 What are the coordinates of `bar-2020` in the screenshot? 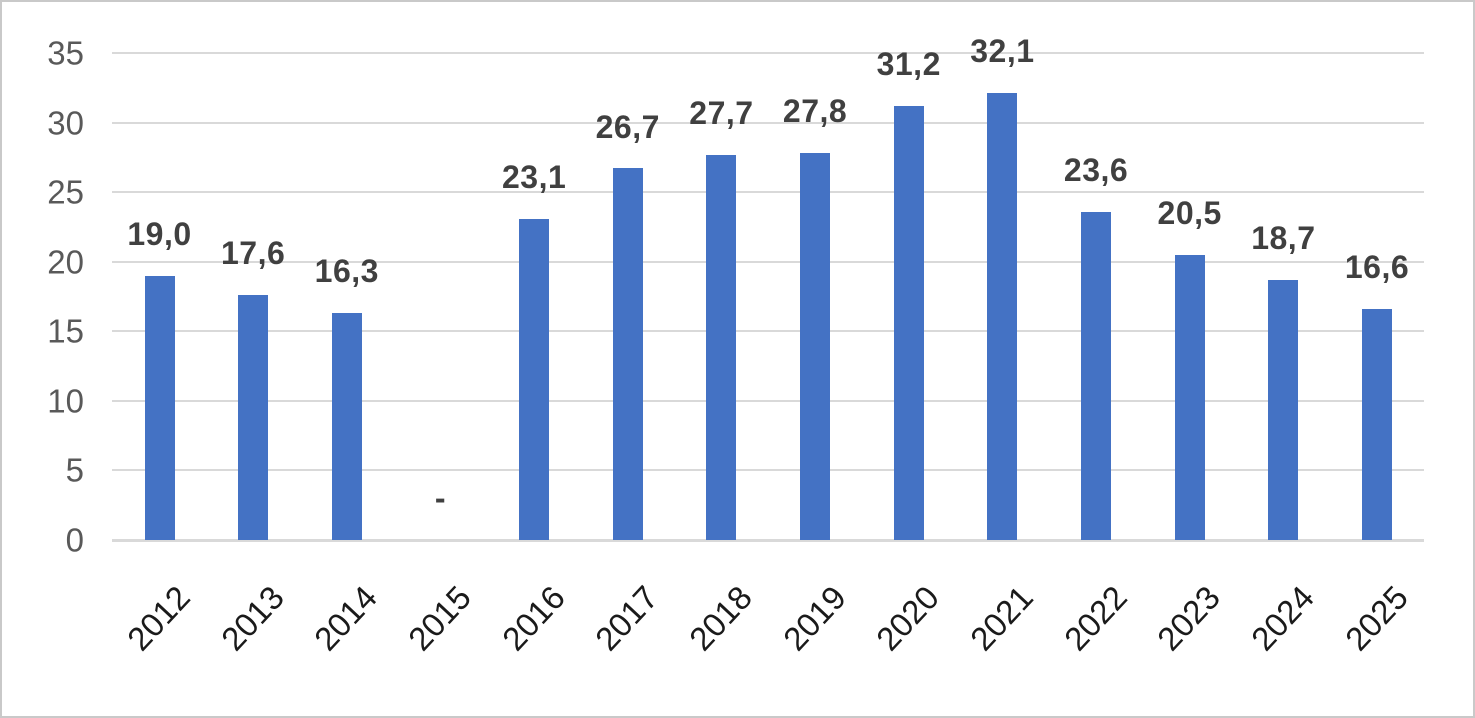 It's located at (908, 322).